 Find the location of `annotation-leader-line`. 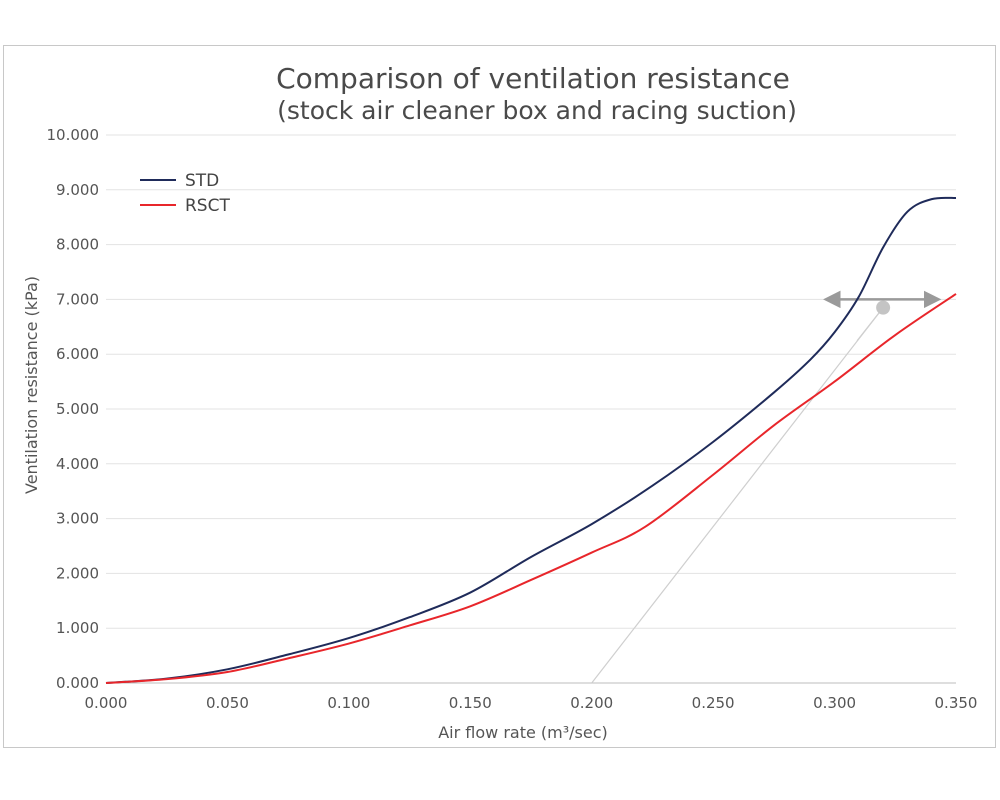

annotation-leader-line is located at coordinates (737, 495).